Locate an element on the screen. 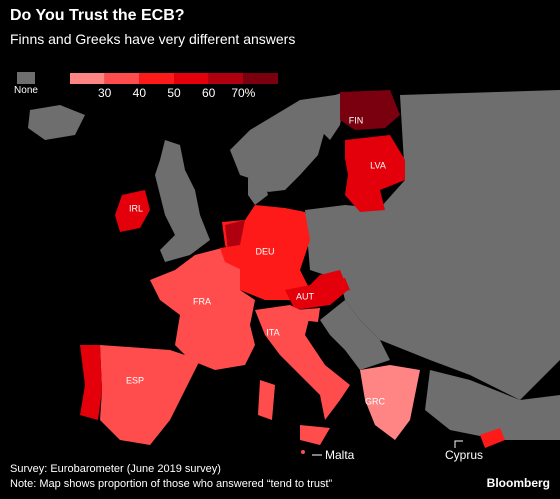  none-swatch is located at coordinates (26, 78).